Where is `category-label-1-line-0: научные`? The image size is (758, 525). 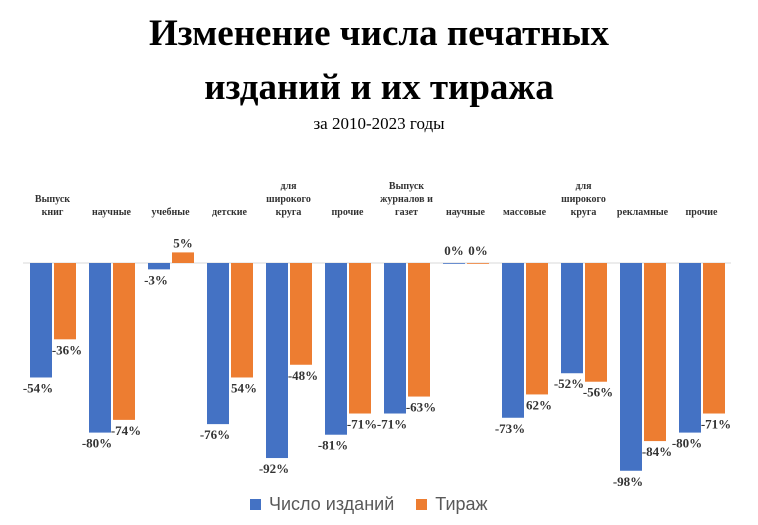 category-label-1-line-0: научные is located at coordinates (111, 212).